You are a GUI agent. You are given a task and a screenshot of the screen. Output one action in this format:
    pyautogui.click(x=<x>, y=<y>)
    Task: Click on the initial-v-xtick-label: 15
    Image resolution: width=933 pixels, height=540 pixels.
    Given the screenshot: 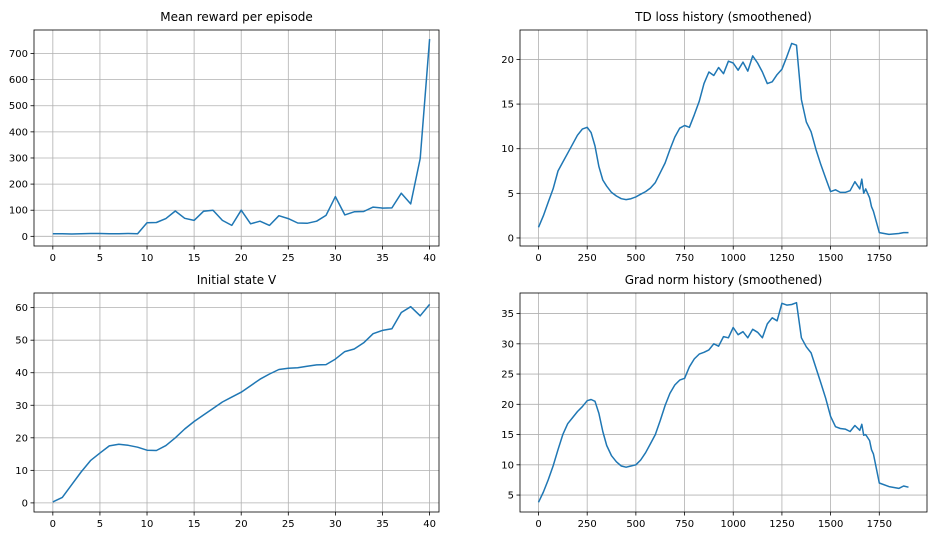 What is the action you would take?
    pyautogui.click(x=194, y=524)
    